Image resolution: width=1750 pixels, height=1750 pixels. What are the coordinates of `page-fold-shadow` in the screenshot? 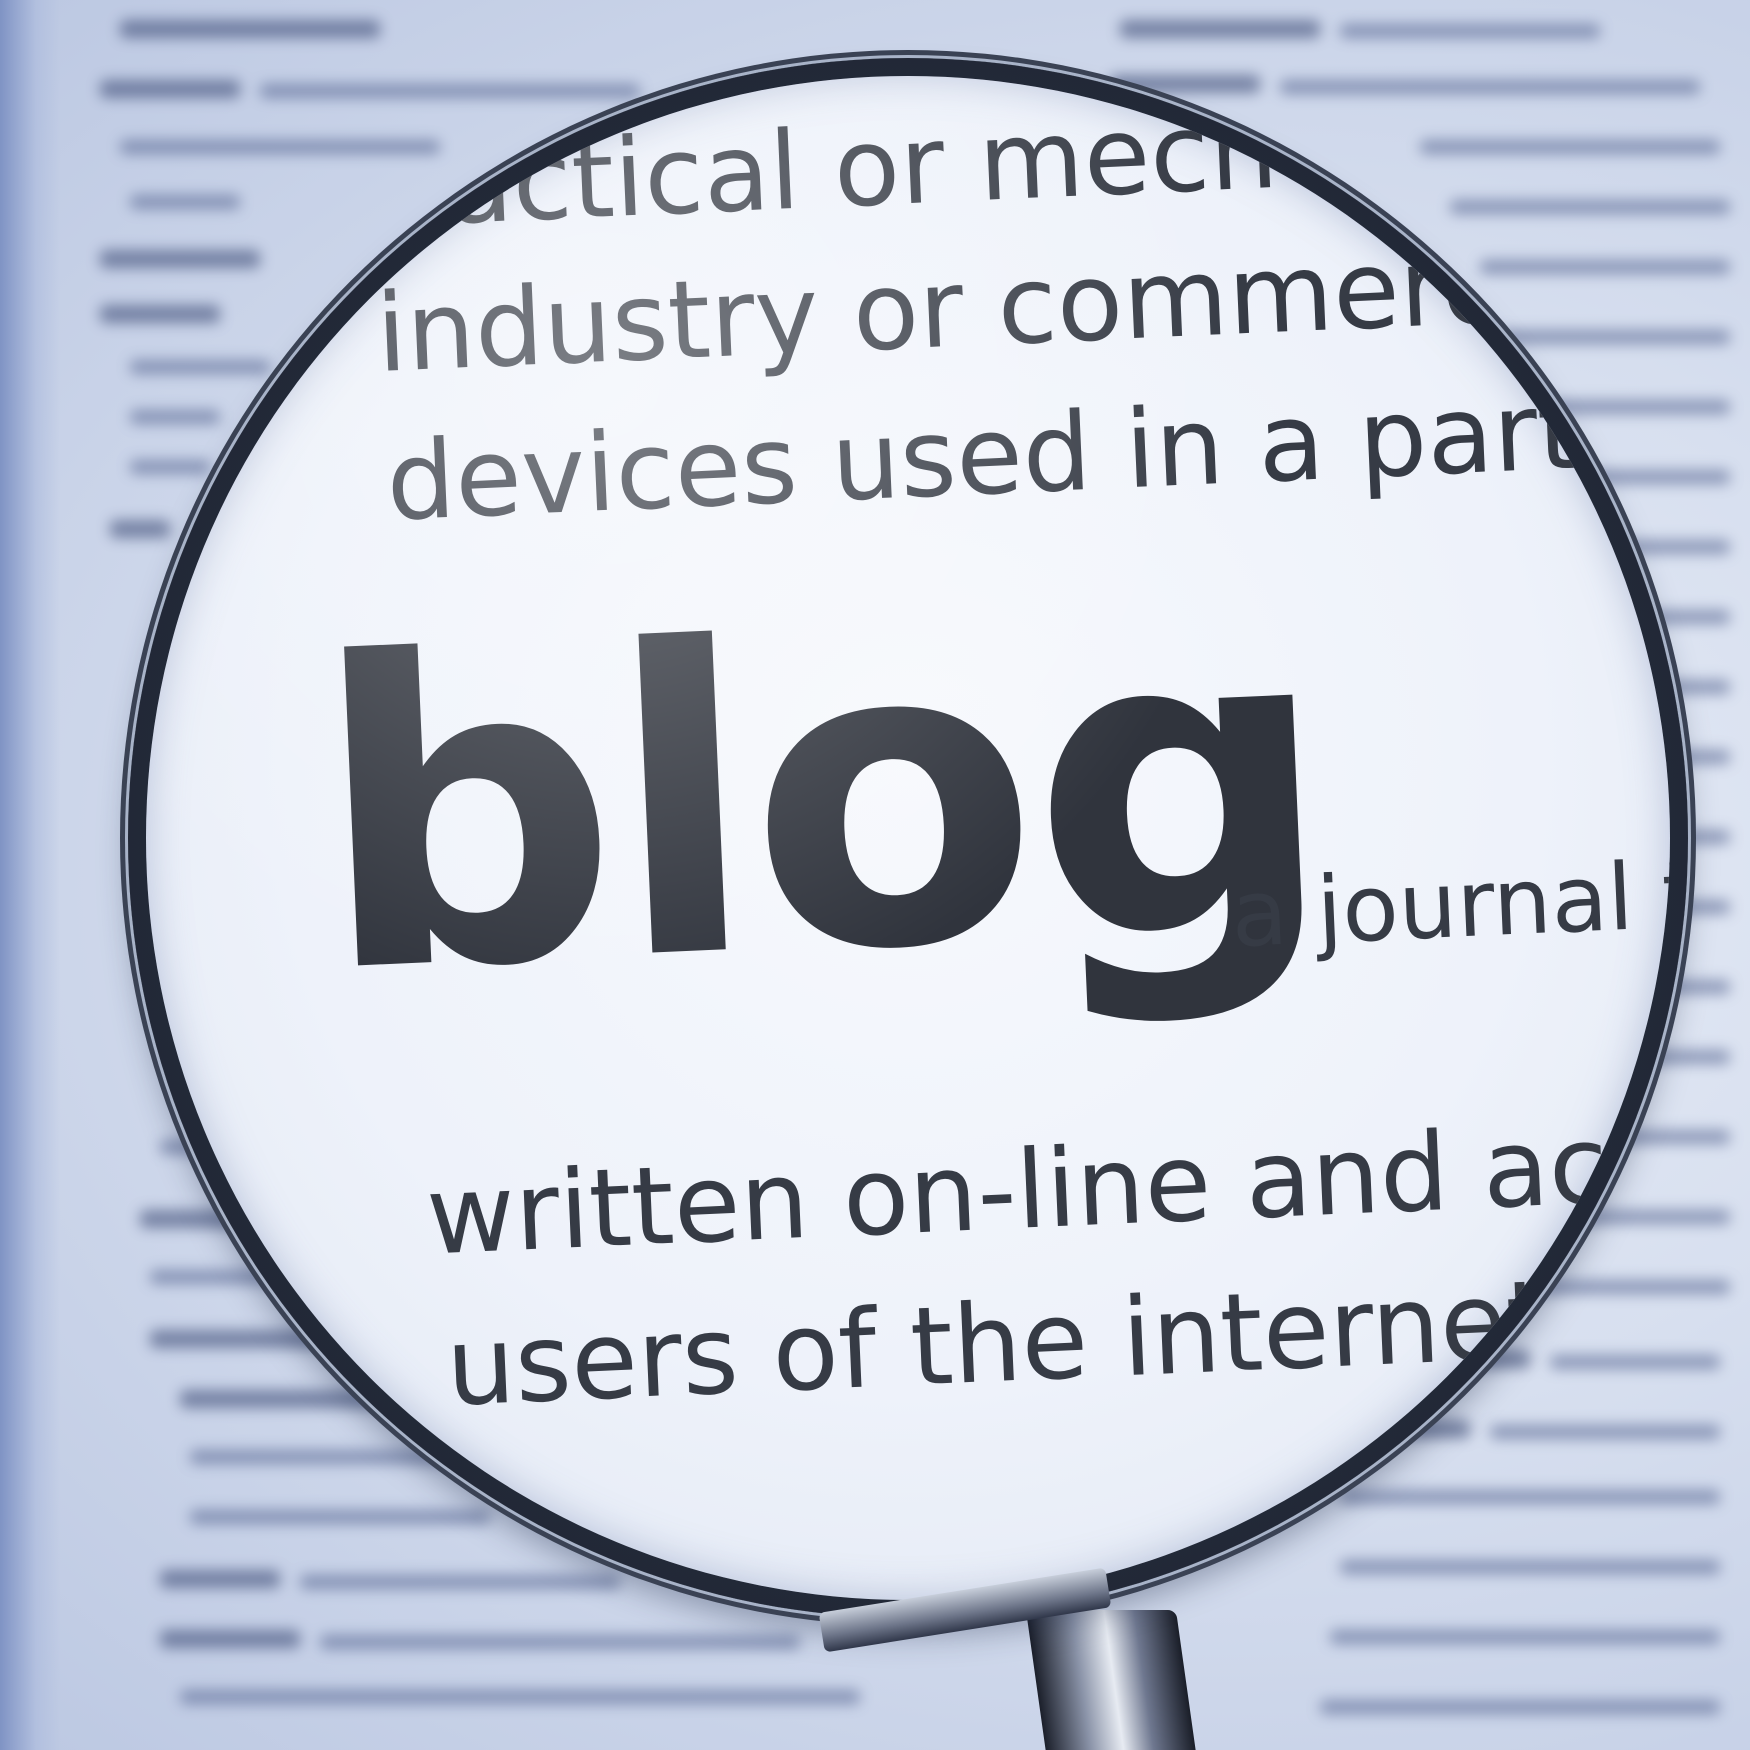 It's located at (30, 875).